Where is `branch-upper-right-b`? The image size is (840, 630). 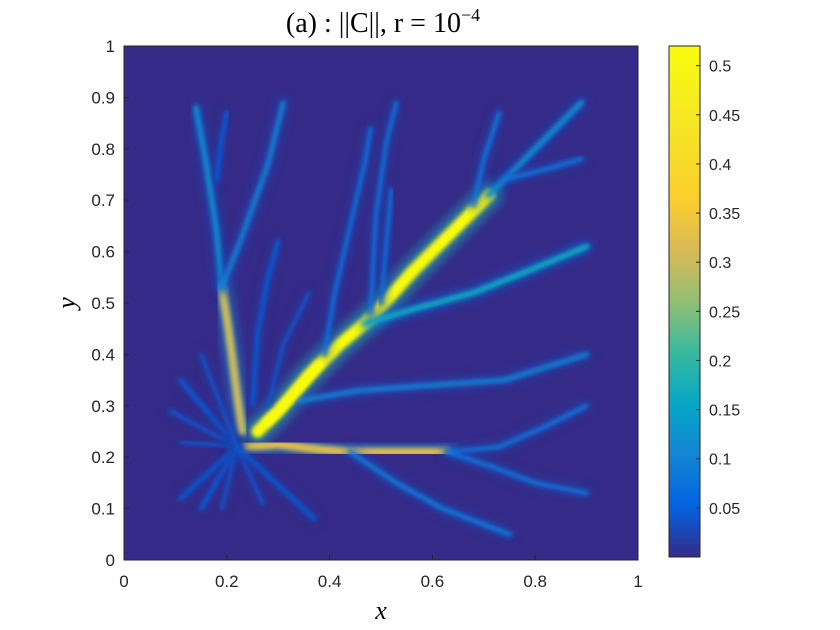
branch-upper-right-b is located at coordinates (543, 169).